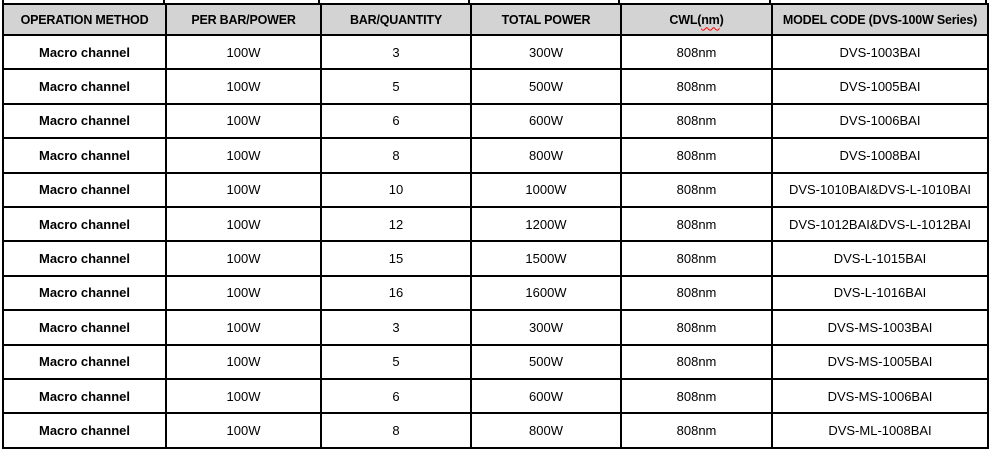 The height and width of the screenshot is (457, 1004). What do you see at coordinates (396, 224) in the screenshot?
I see `cell-bar-quantity: 12` at bounding box center [396, 224].